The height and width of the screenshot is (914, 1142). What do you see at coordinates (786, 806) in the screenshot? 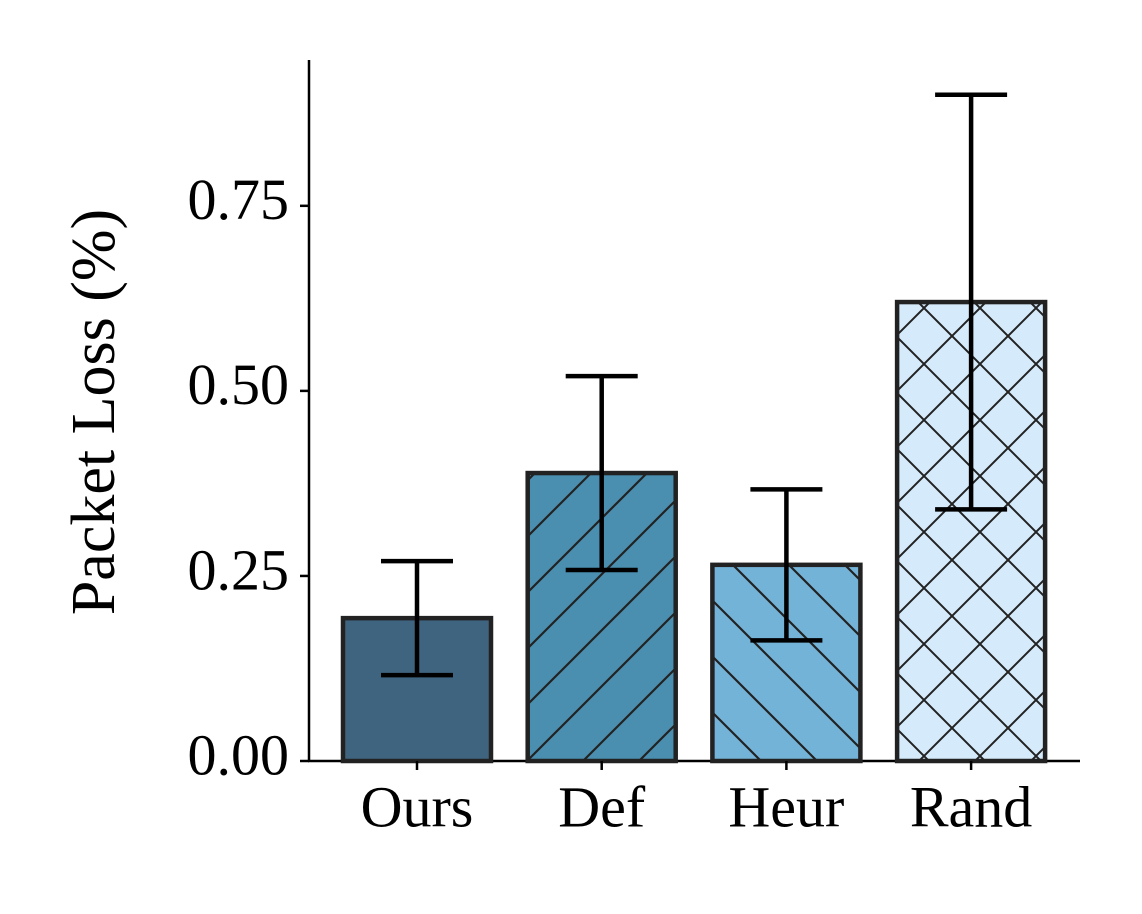
I see `x-tick-label: Heur` at bounding box center [786, 806].